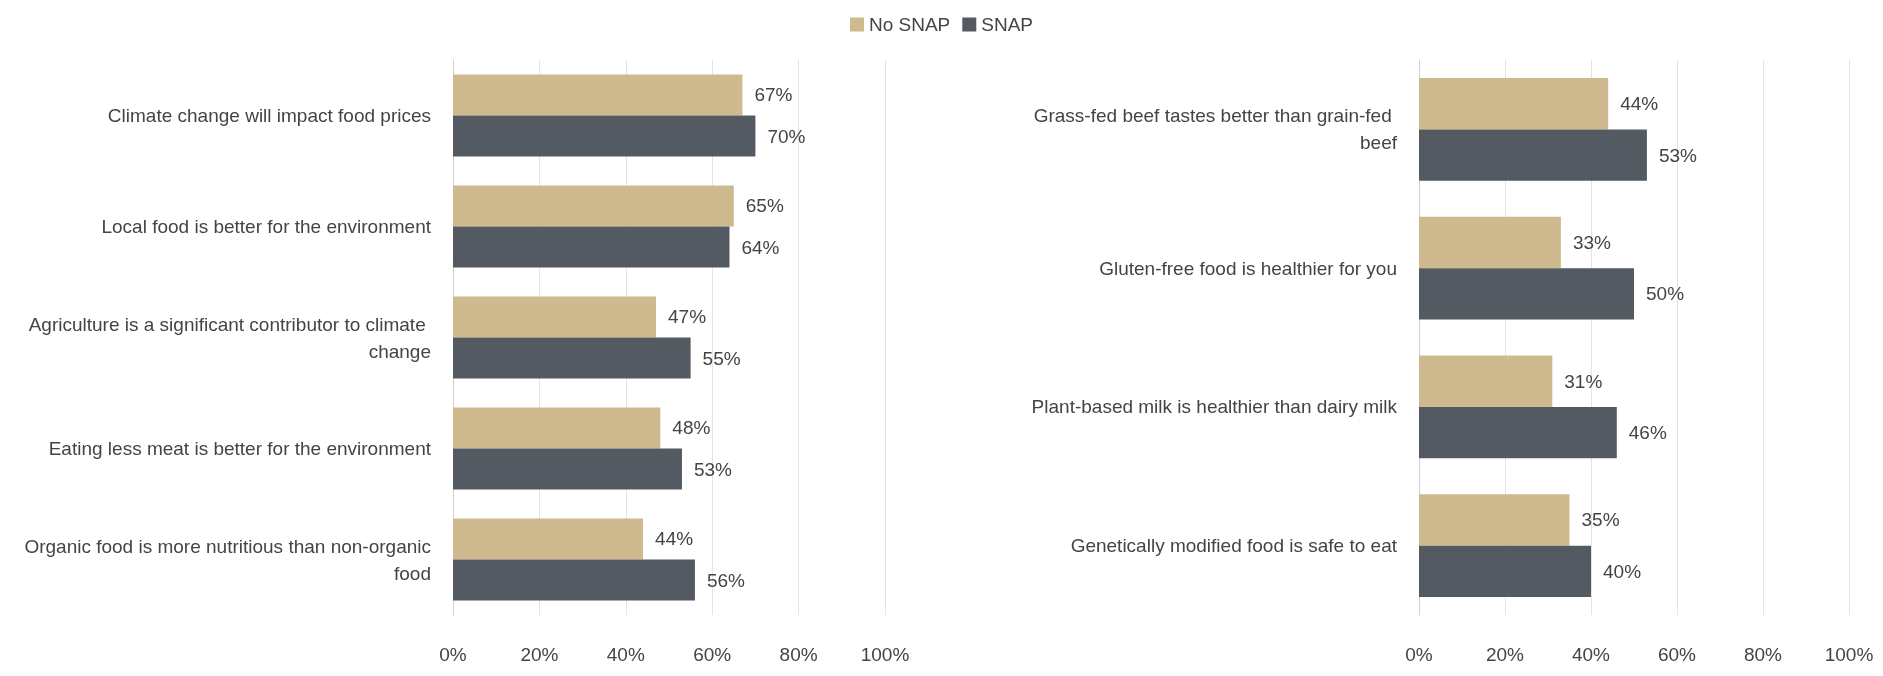 The image size is (1883, 676). Describe the element at coordinates (760, 247) in the screenshot. I see `data-label: 64%` at that location.